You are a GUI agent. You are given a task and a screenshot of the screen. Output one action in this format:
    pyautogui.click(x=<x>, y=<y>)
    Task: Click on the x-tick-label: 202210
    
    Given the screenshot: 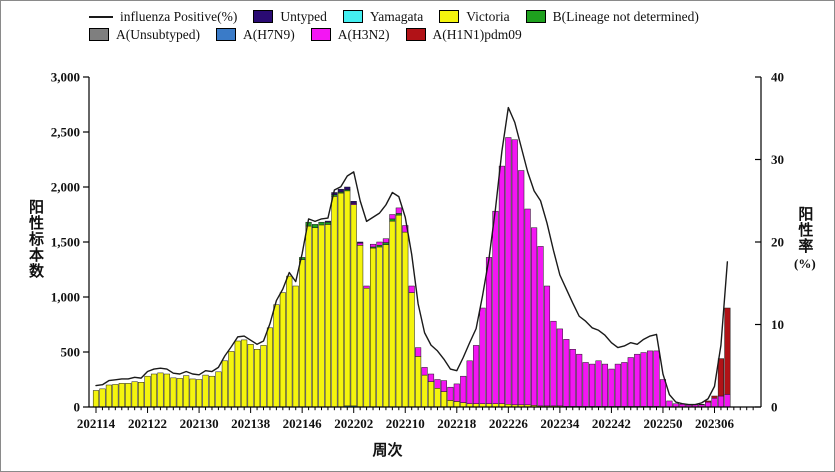 What is the action you would take?
    pyautogui.click(x=405, y=423)
    